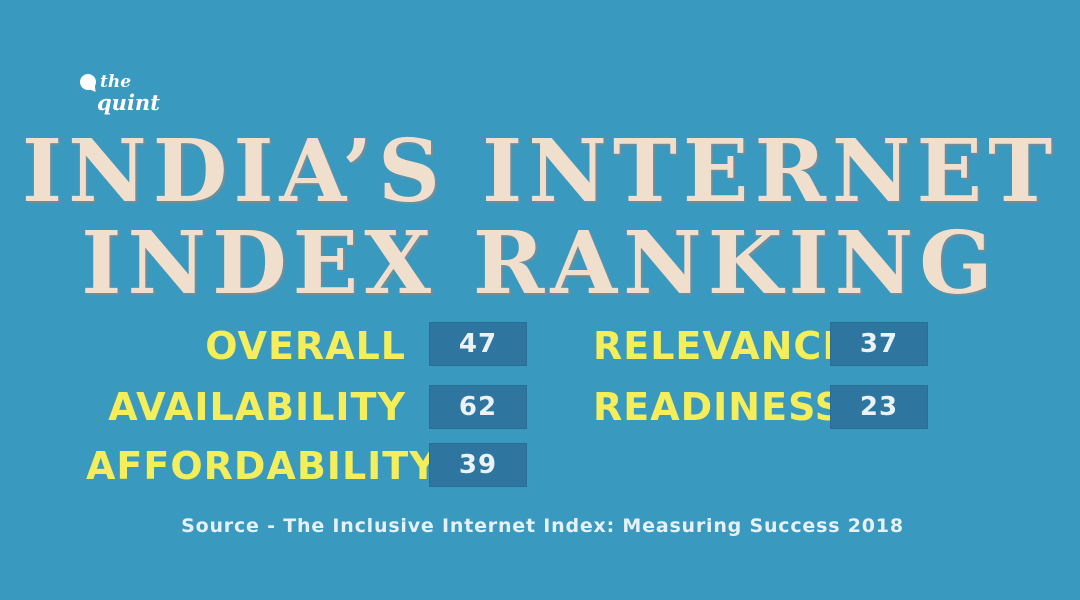 This screenshot has height=600, width=1080. What do you see at coordinates (879, 407) in the screenshot?
I see `readiness-value: 23` at bounding box center [879, 407].